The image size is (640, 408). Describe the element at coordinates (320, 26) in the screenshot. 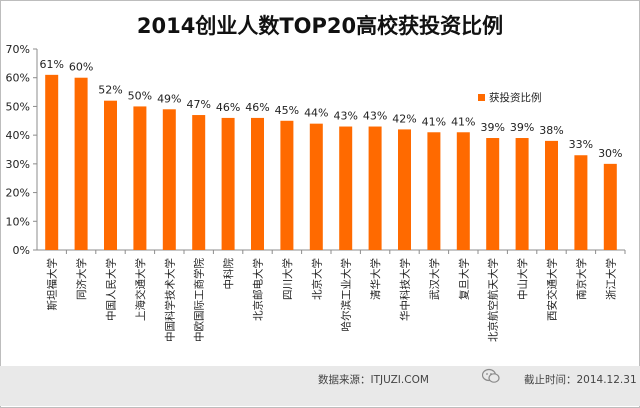

I see `chart-title: 2014创业人数TOP20高校获投资比例` at that location.